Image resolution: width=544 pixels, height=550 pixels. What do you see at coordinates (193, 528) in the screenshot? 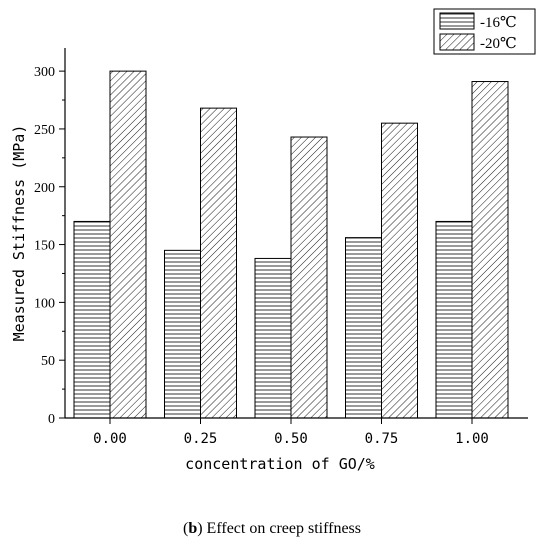
I see `caption-label: b` at bounding box center [193, 528].